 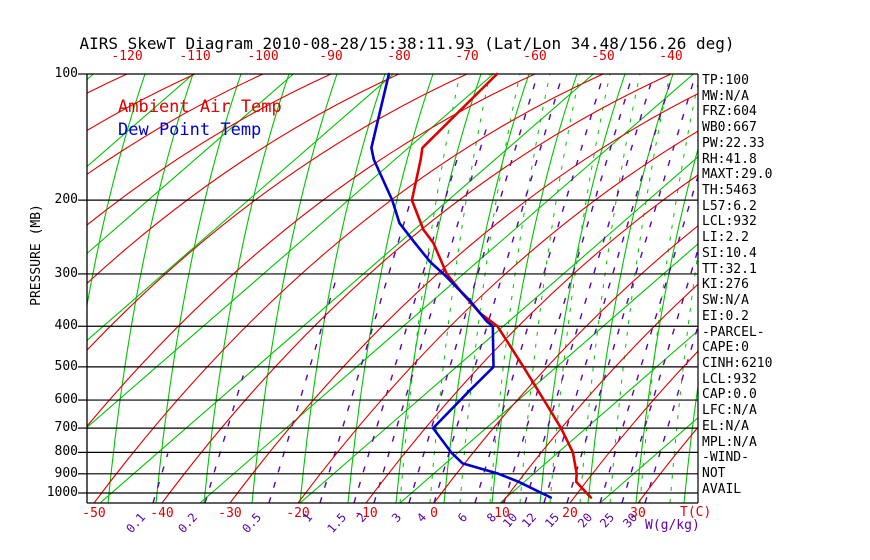 What do you see at coordinates (722, 489) in the screenshot?
I see `stat-line: AVAIL` at bounding box center [722, 489].